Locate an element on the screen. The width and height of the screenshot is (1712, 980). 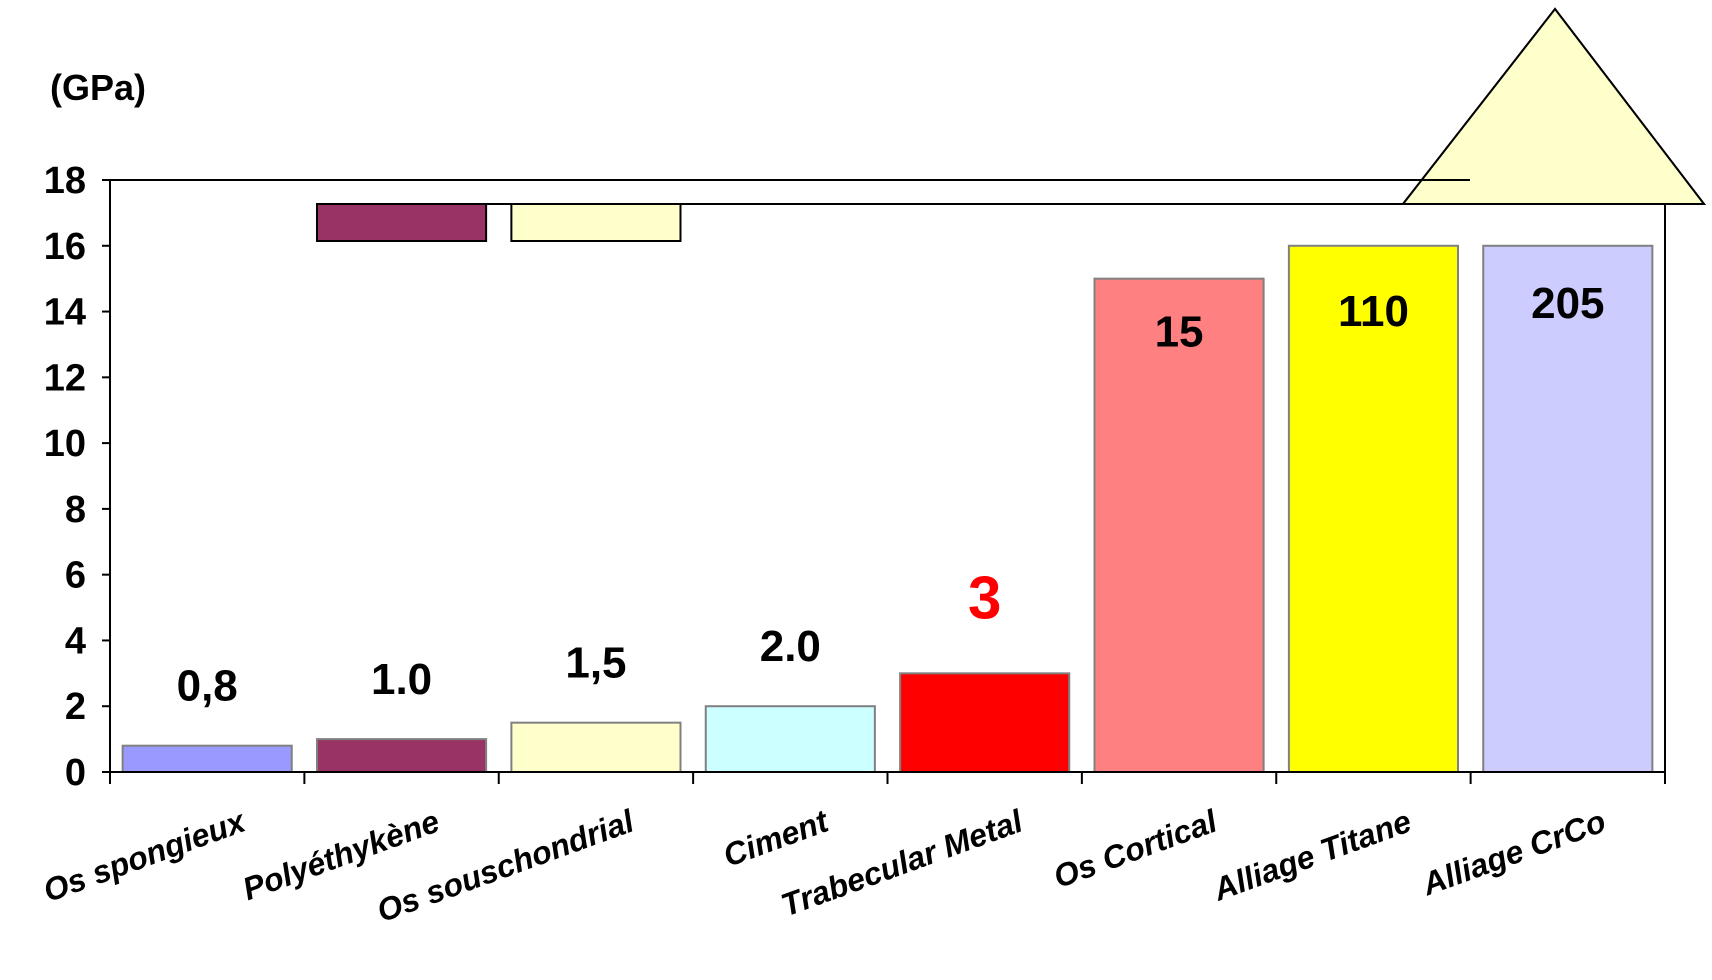
y-tick-label: 6 is located at coordinates (75, 576).